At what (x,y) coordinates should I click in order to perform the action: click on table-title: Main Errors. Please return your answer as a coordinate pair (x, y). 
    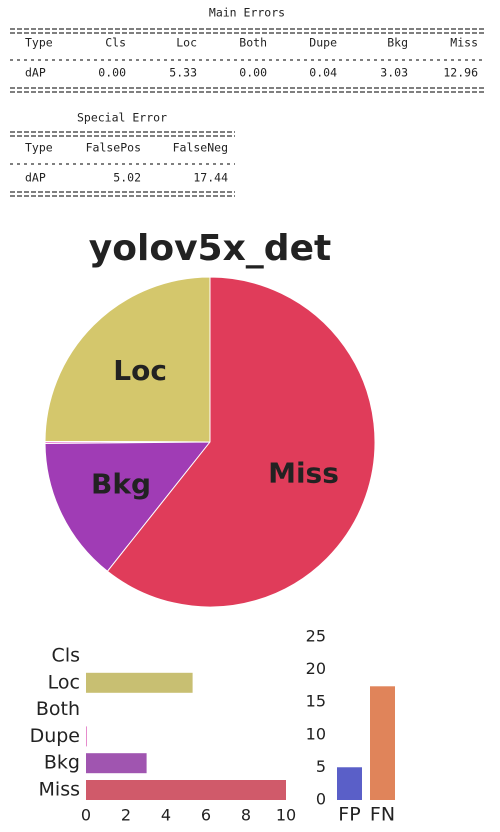
    Looking at the image, I should click on (247, 13).